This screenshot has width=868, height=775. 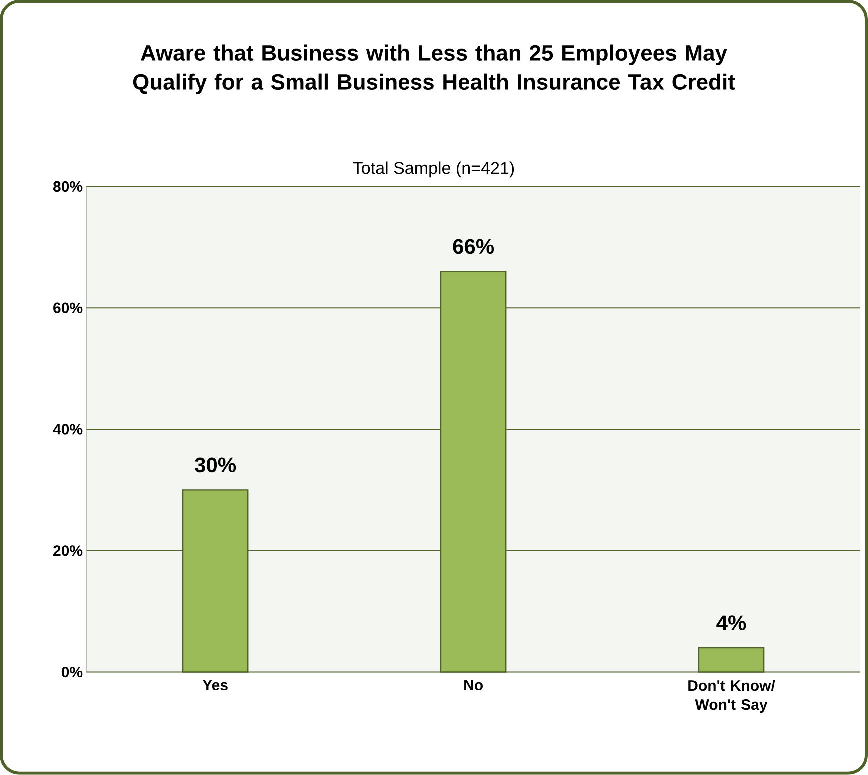 I want to click on y-tick-label: 80%, so click(x=68, y=186).